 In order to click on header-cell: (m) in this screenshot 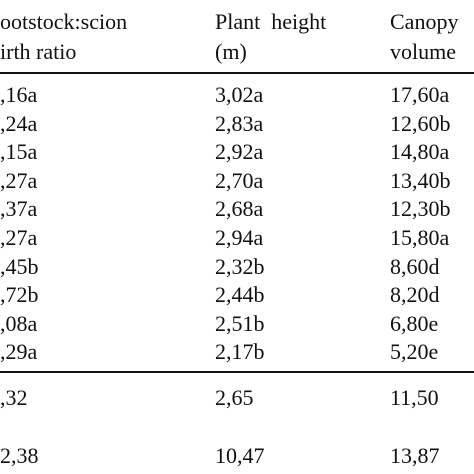, I will do `click(231, 51)`.